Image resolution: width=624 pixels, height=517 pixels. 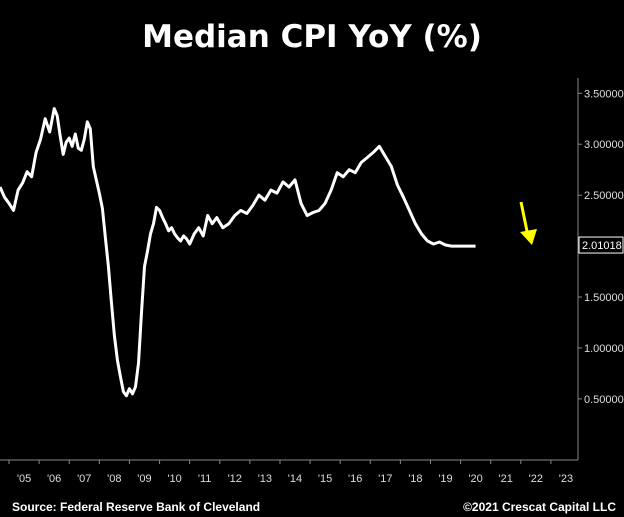 I want to click on x-tick-label: '07, so click(x=84, y=479).